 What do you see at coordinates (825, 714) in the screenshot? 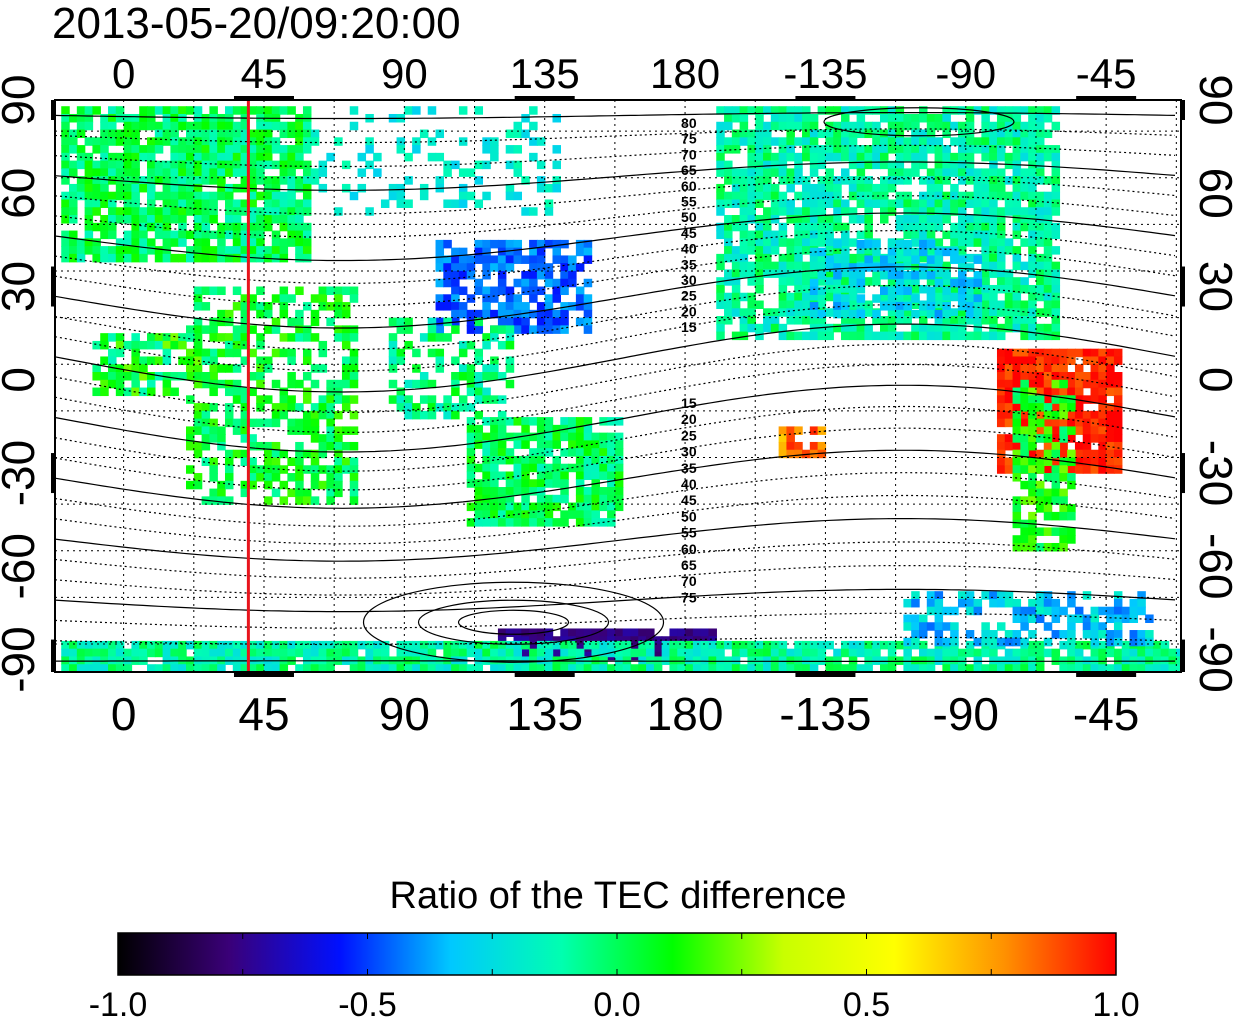
I see `longitude-tick-label: -135` at bounding box center [825, 714].